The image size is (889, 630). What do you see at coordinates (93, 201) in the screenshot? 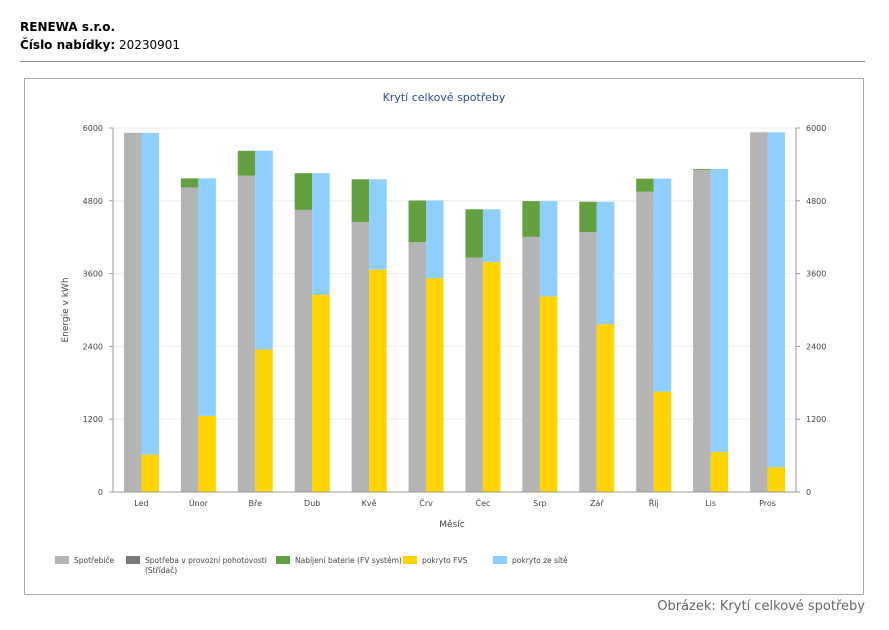
I see `y-tick-label-left: 4800` at bounding box center [93, 201].